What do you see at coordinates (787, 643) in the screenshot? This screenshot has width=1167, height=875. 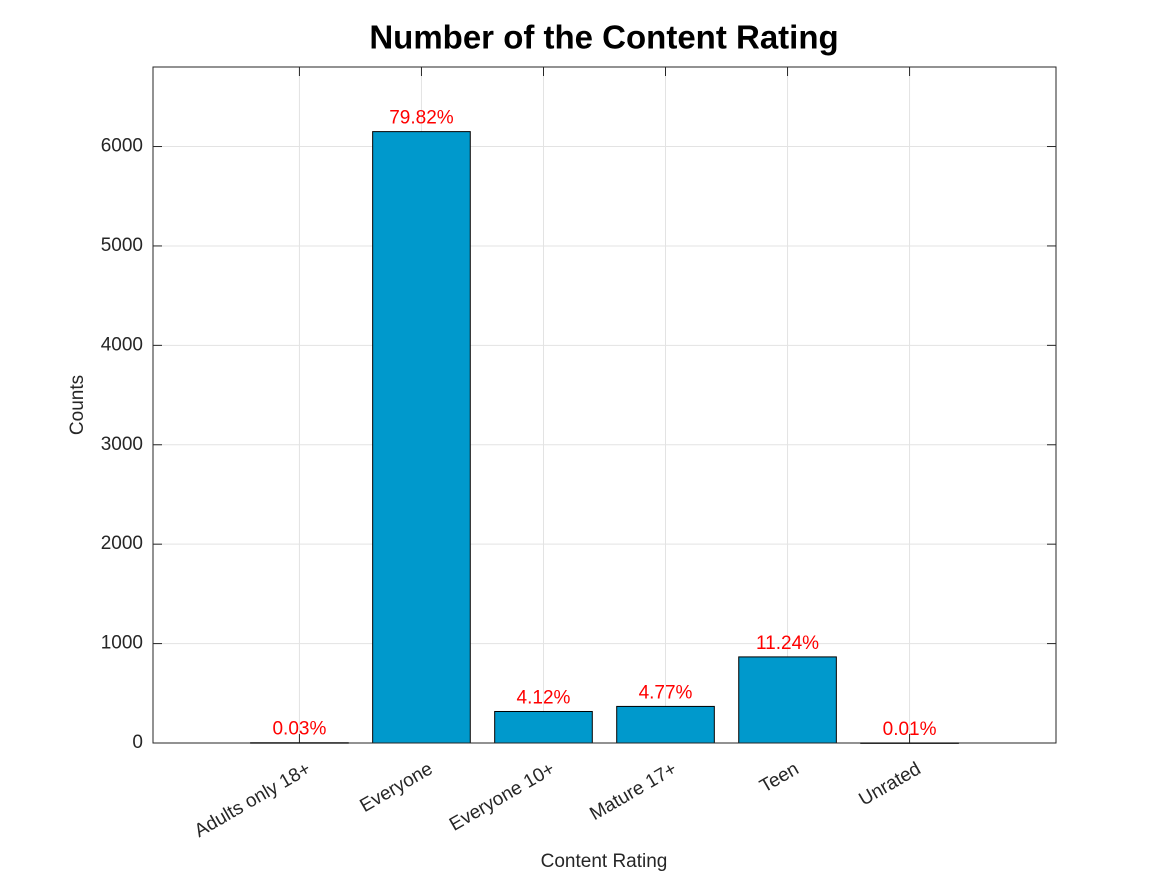 I see `value-label: 11.24%` at bounding box center [787, 643].